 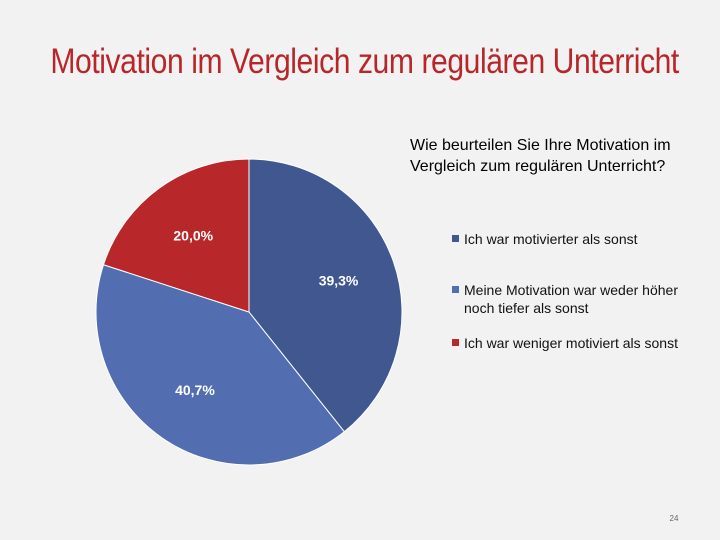 I want to click on page-number: 24, so click(x=674, y=518).